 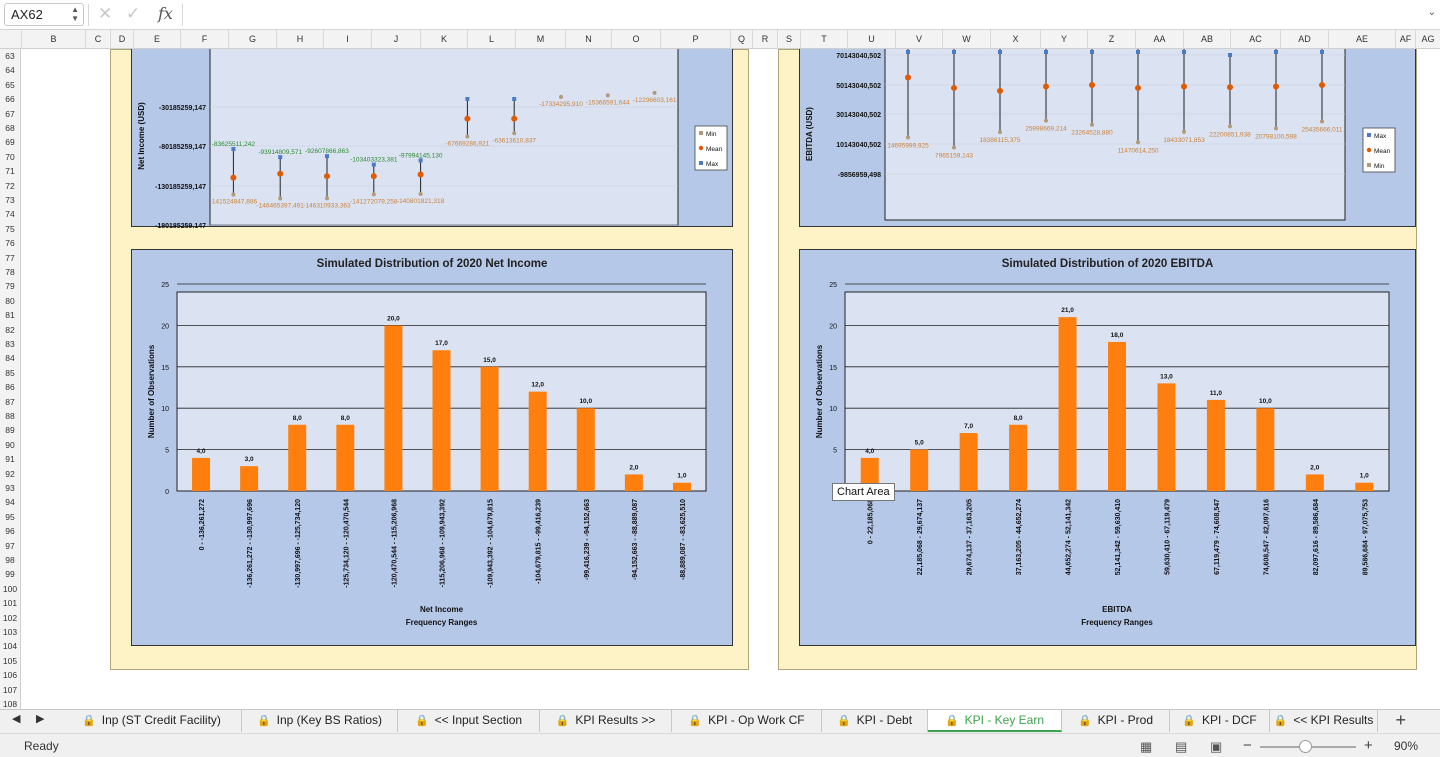 What do you see at coordinates (1368, 745) in the screenshot?
I see `zoom-in-icon: +` at bounding box center [1368, 745].